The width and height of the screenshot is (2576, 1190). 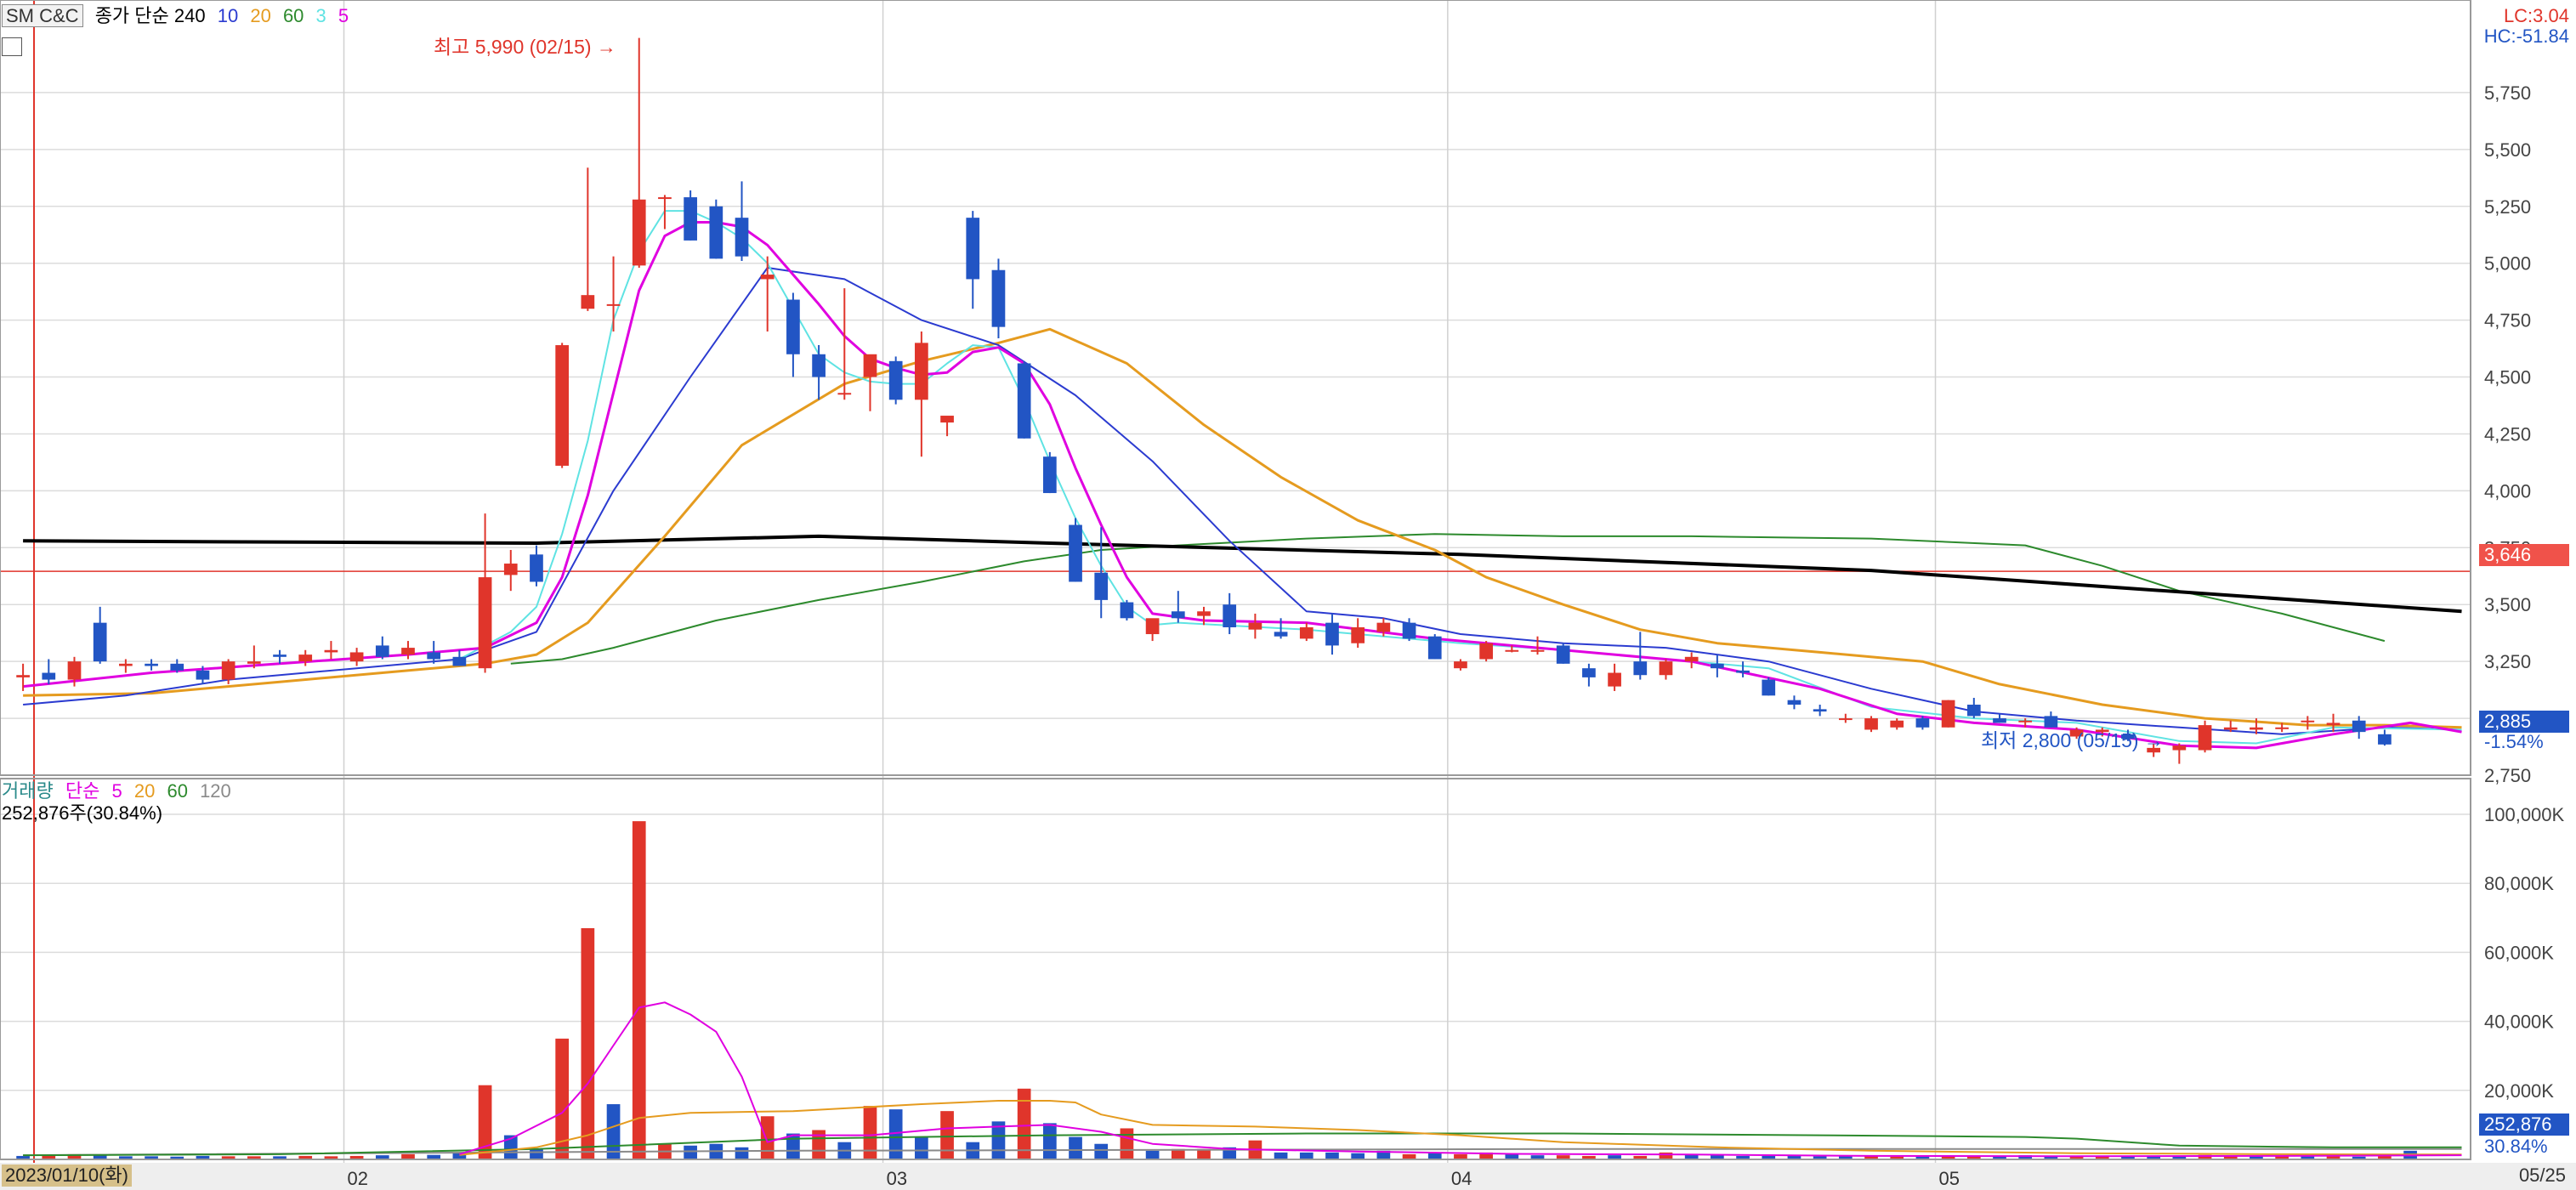 I want to click on hc-readout: HC:-51.84, so click(x=2526, y=36).